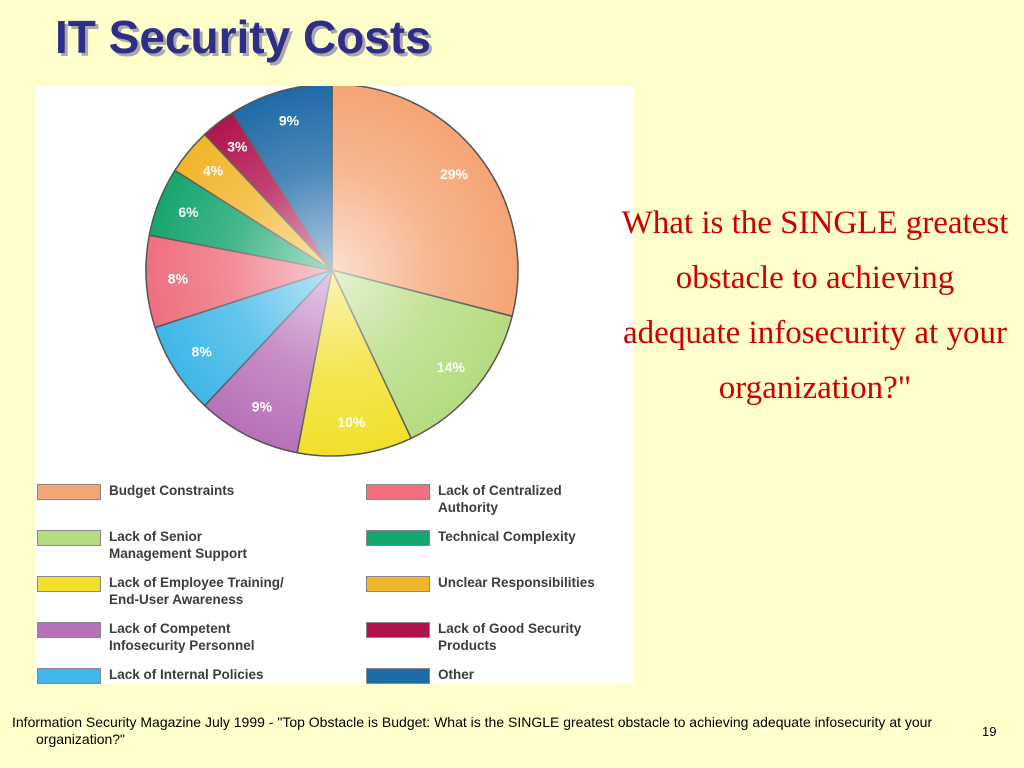  I want to click on pie-value-label: 29%, so click(454, 174).